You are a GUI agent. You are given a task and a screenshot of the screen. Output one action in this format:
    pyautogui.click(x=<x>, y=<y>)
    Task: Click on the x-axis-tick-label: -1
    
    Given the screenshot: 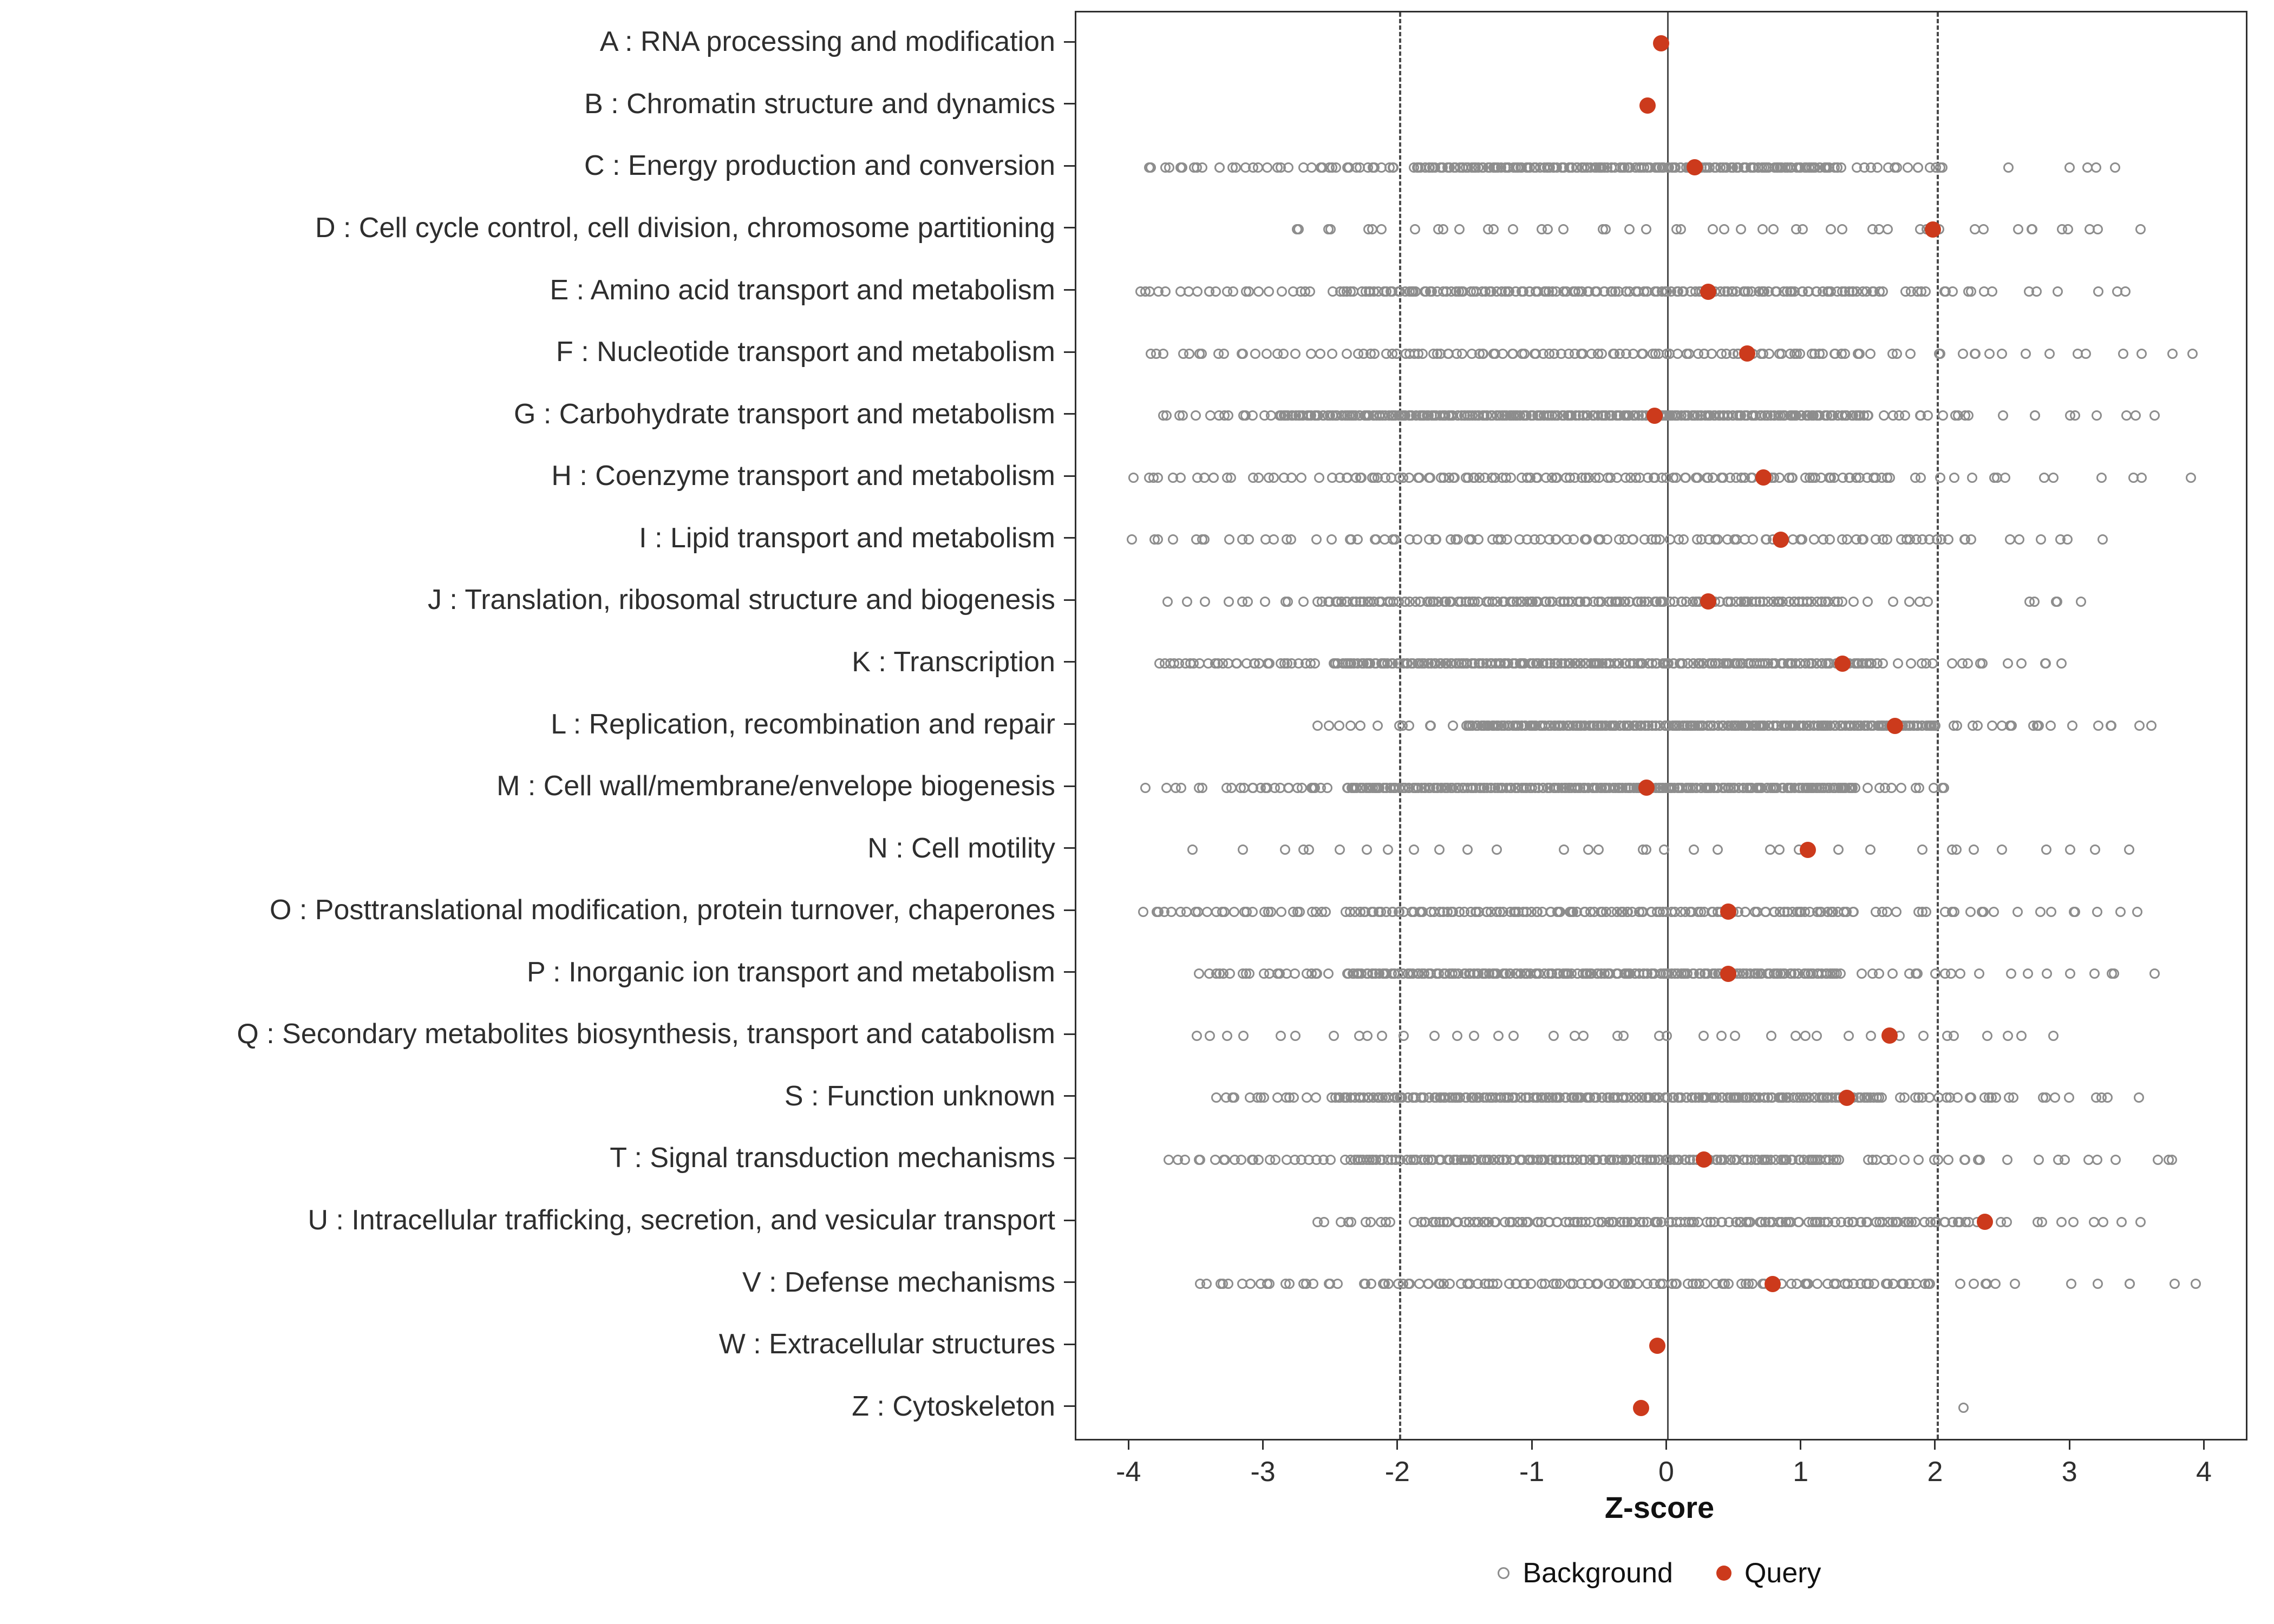 What is the action you would take?
    pyautogui.click(x=1532, y=1472)
    